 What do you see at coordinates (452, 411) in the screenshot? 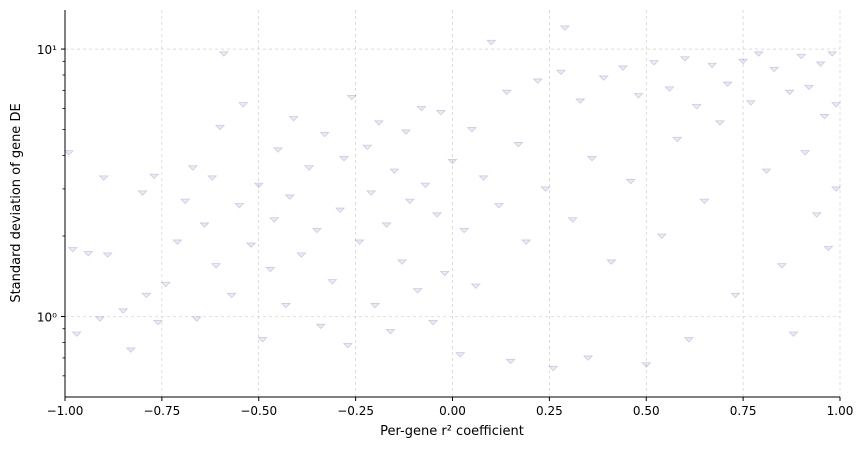
I see `x-tick-label: 0.00` at bounding box center [452, 411].